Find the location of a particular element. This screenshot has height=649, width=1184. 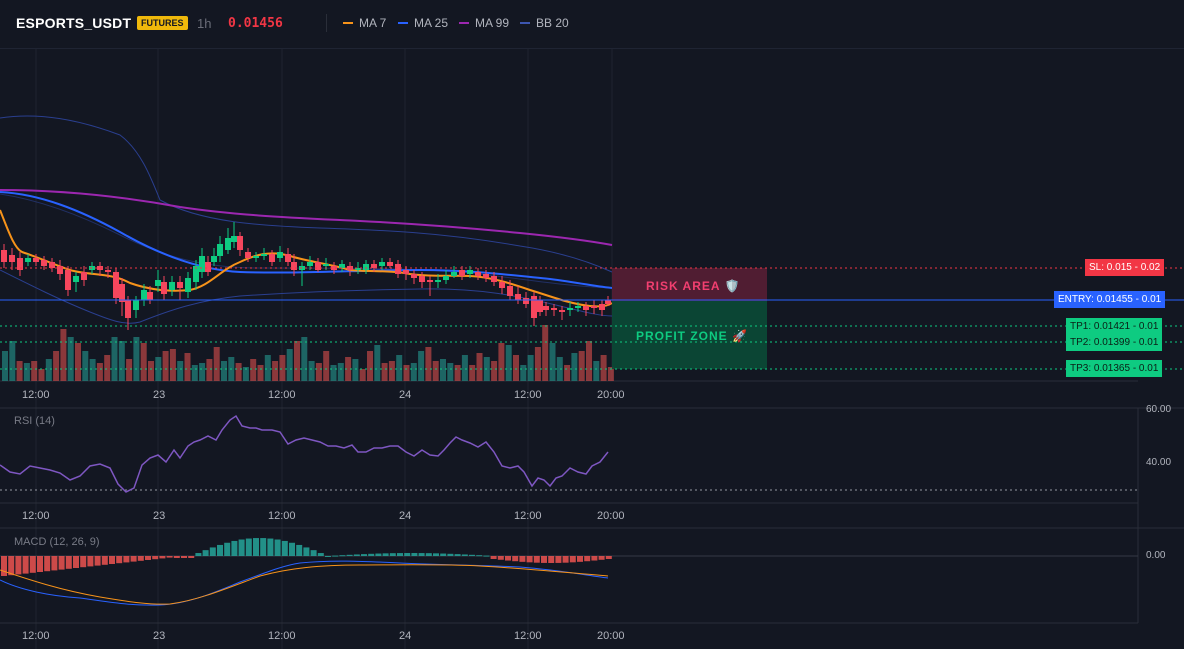

interval-selector: 1h is located at coordinates (204, 23).